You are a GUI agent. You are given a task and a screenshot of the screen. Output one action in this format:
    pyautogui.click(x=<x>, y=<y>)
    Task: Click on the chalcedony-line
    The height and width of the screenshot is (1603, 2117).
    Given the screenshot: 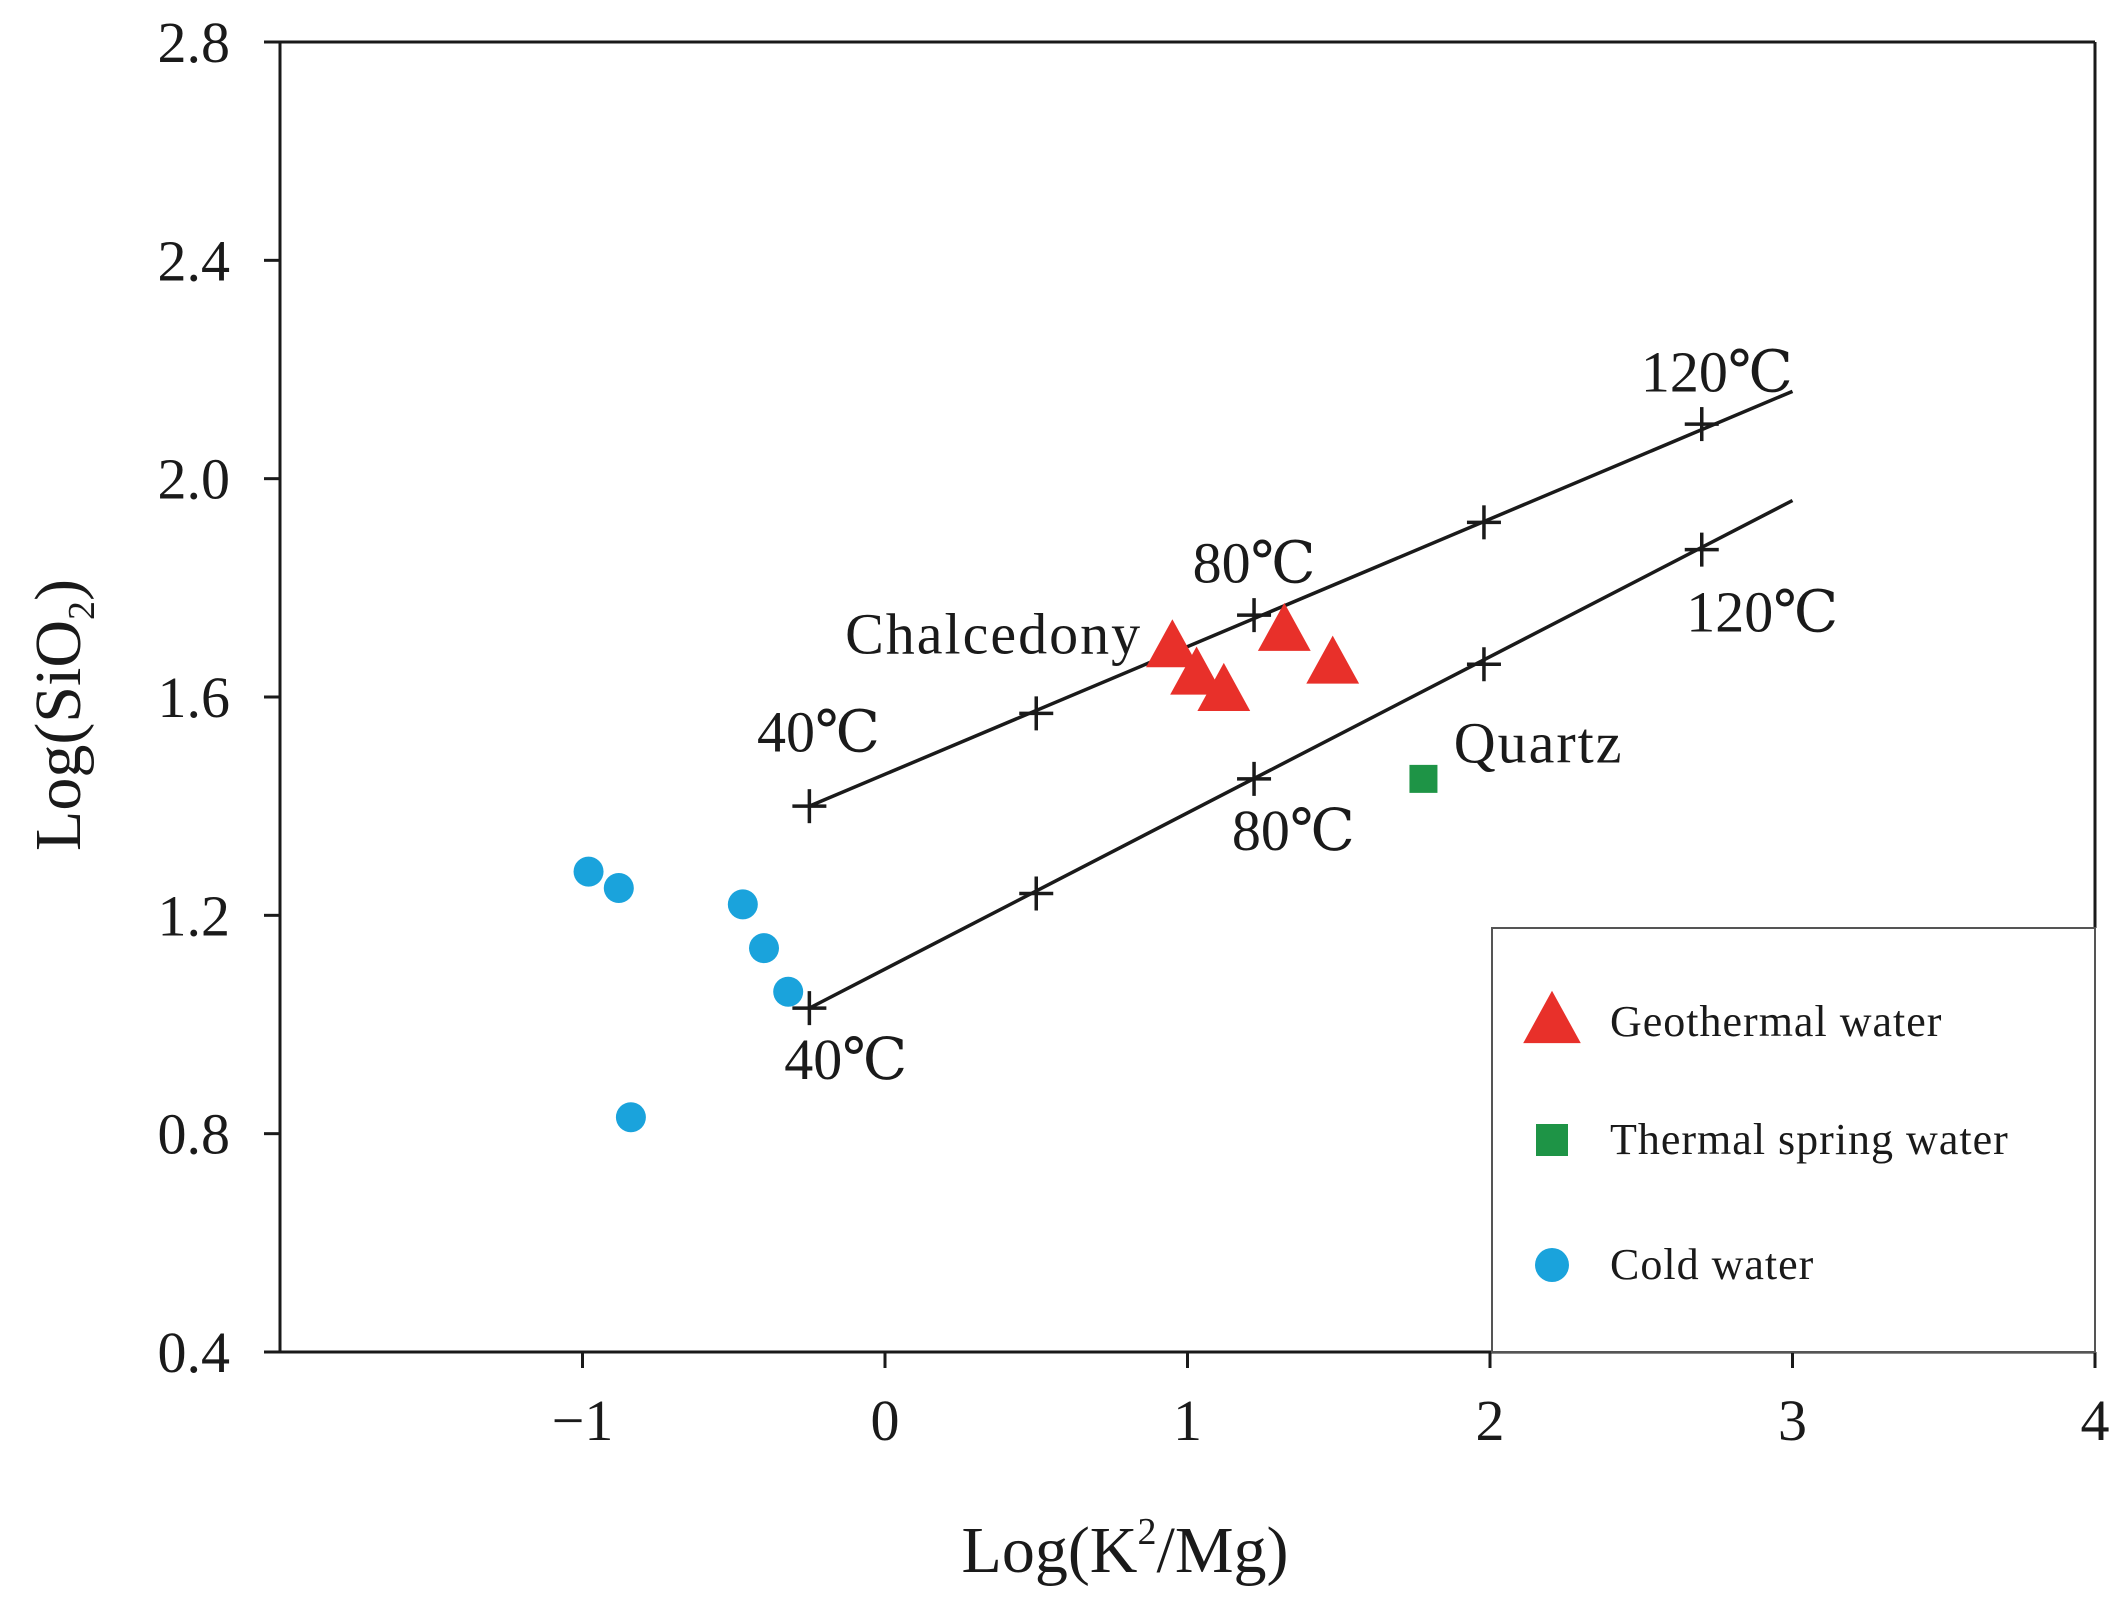 What is the action you would take?
    pyautogui.click(x=1301, y=598)
    